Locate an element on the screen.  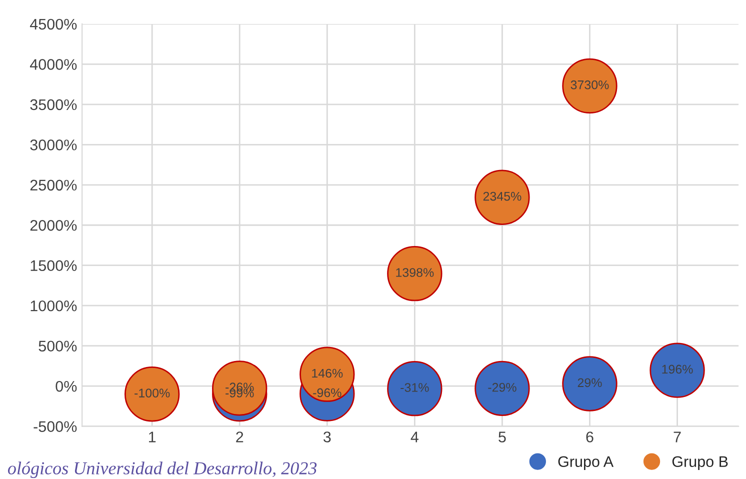
x-tick-label: 2 is located at coordinates (240, 437).